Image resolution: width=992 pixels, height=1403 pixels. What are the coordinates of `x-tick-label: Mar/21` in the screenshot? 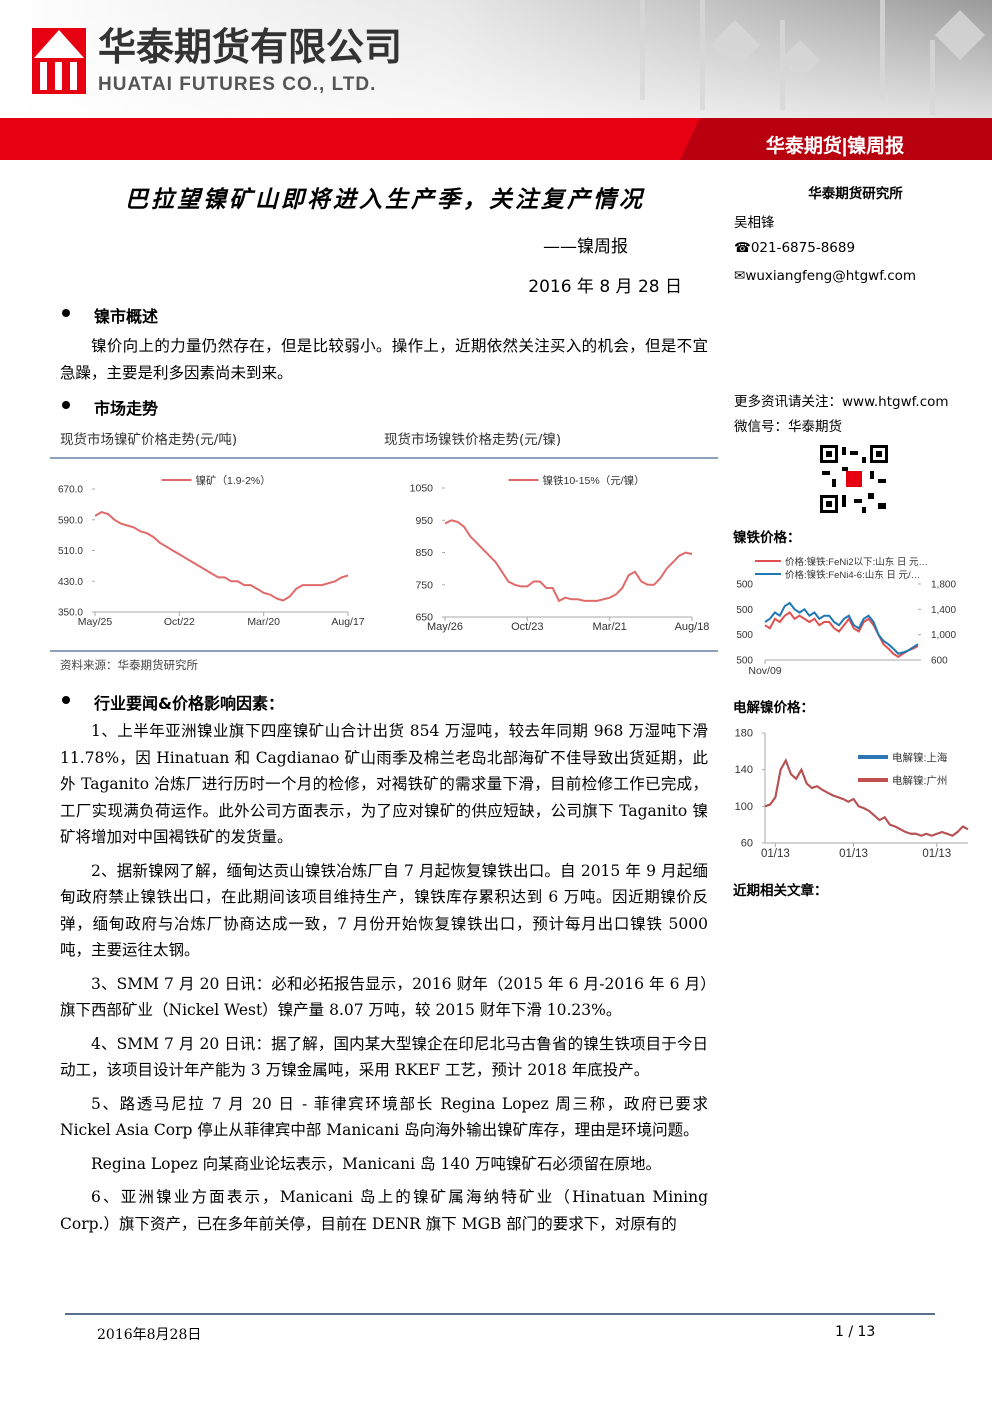 It's located at (610, 627).